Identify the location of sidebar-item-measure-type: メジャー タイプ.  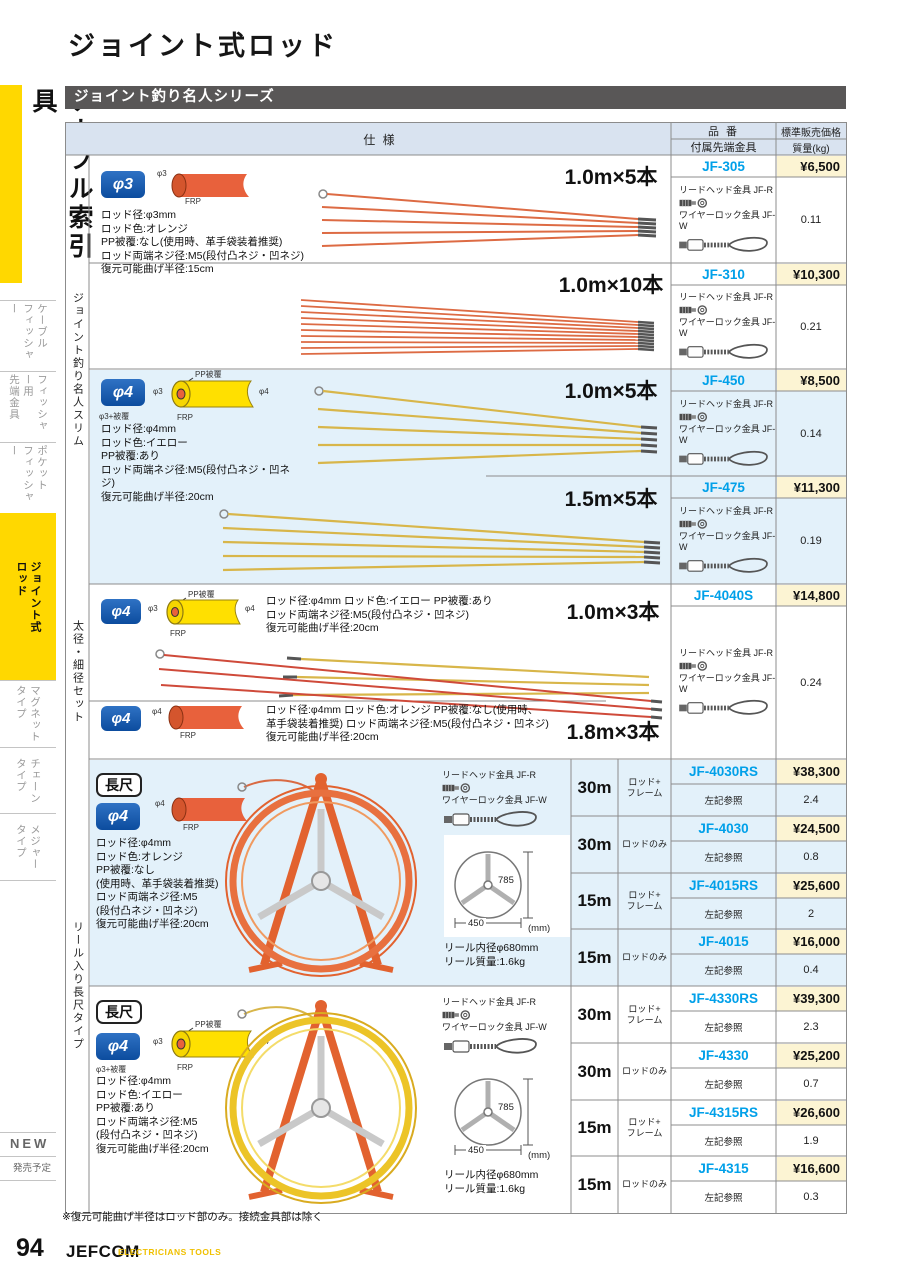
(28, 846).